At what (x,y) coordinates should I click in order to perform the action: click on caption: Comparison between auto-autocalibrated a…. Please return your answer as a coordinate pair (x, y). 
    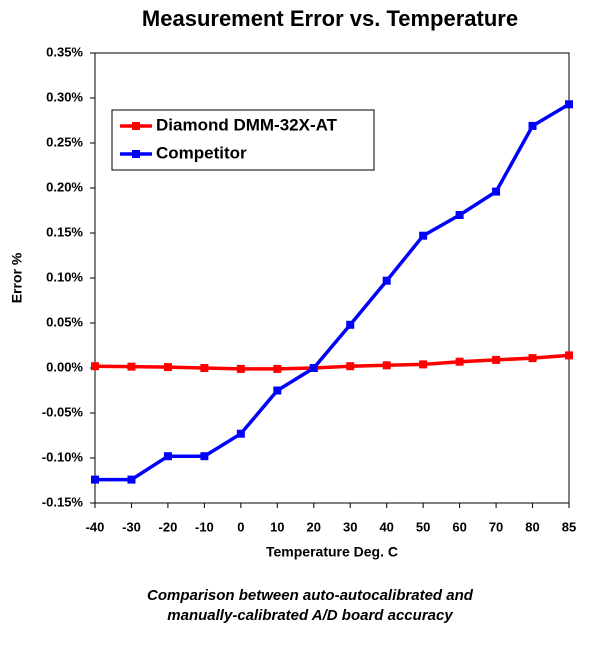
    Looking at the image, I should click on (310, 595).